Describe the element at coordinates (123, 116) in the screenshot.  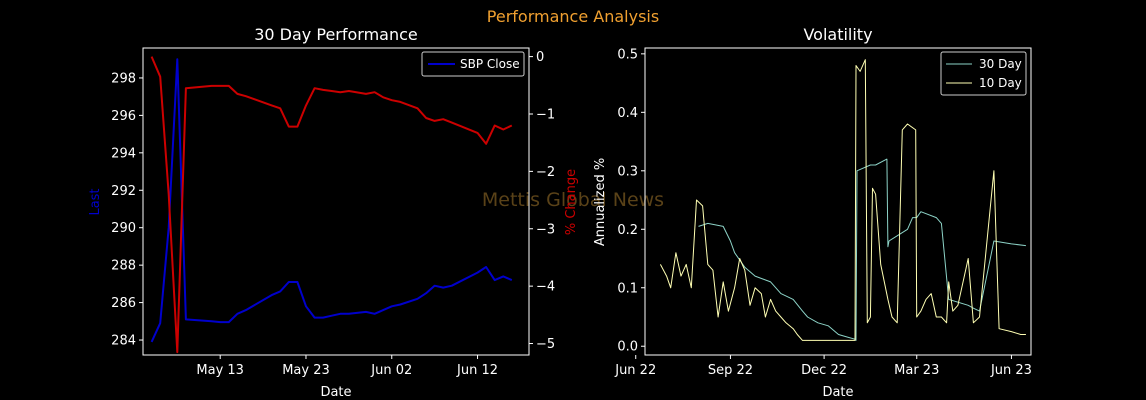
I see `y-tick-label: 296` at that location.